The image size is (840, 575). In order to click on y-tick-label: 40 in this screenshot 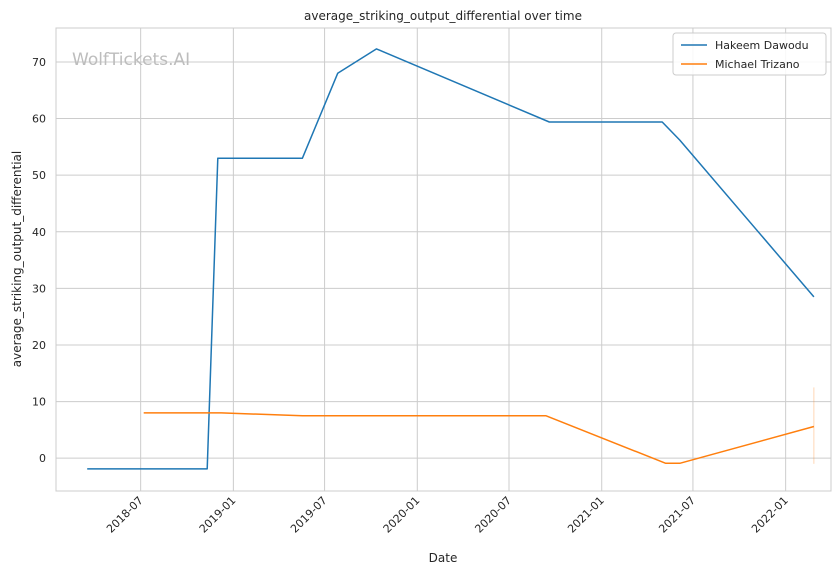, I will do `click(39, 232)`.